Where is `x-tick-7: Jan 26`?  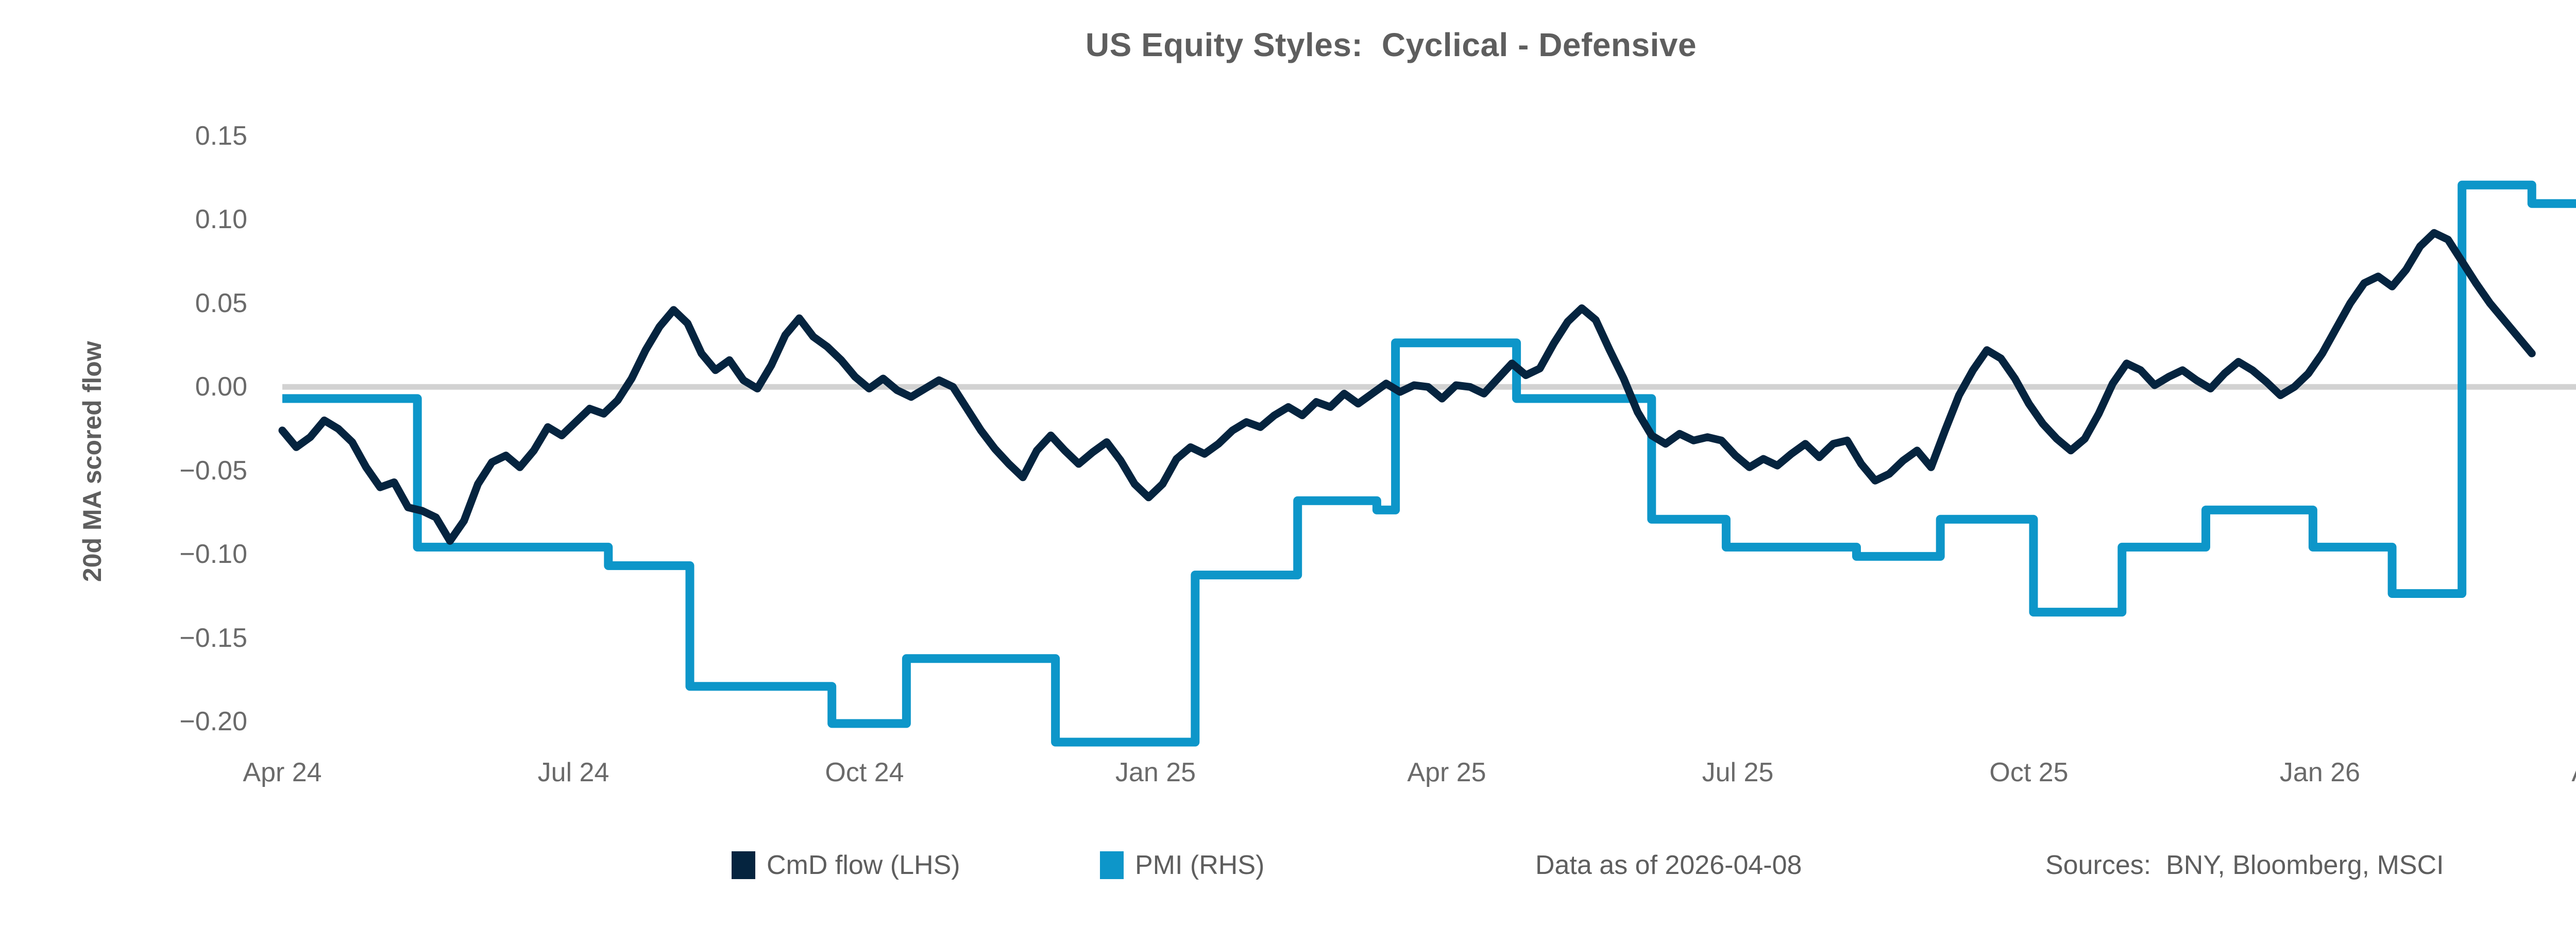
x-tick-7: Jan 26 is located at coordinates (2320, 772).